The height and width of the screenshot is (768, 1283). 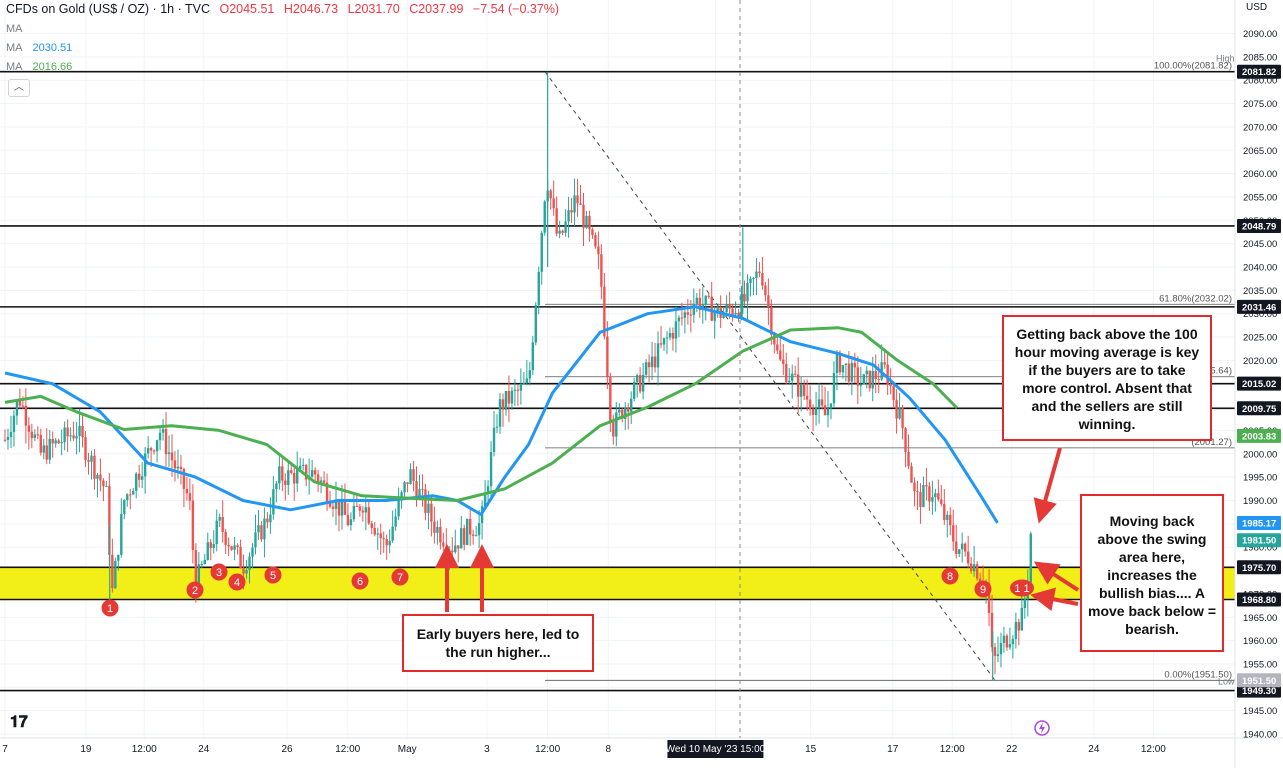 I want to click on indicator-price-tag, so click(x=1259, y=523).